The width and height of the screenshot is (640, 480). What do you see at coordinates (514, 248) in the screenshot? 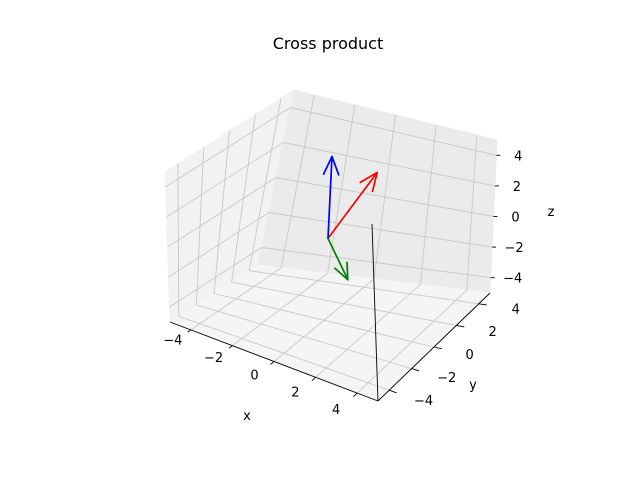
I see `z-tick-label: −2` at bounding box center [514, 248].